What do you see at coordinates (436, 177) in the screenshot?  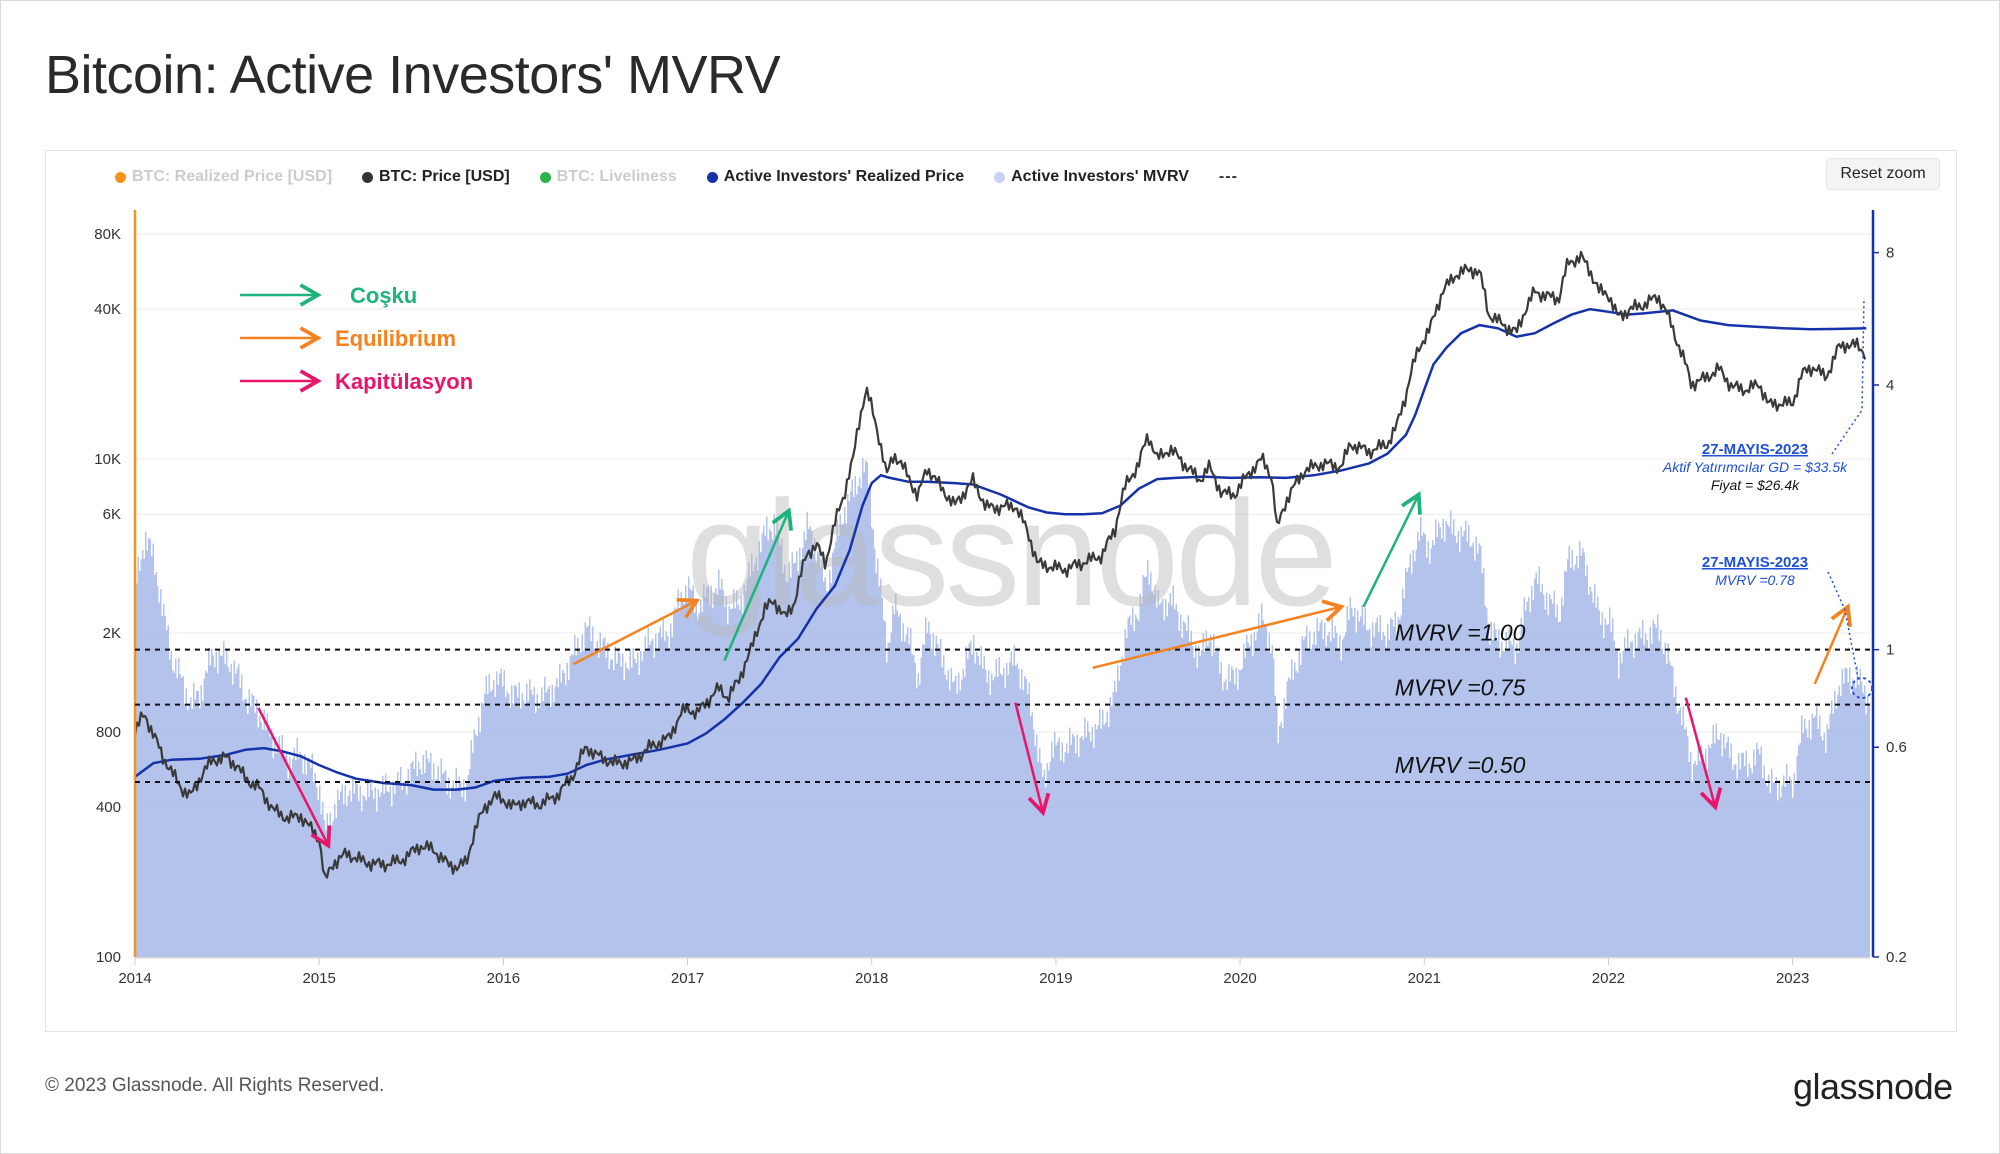 I see `legend-item-price: BTC: Price [USD]` at bounding box center [436, 177].